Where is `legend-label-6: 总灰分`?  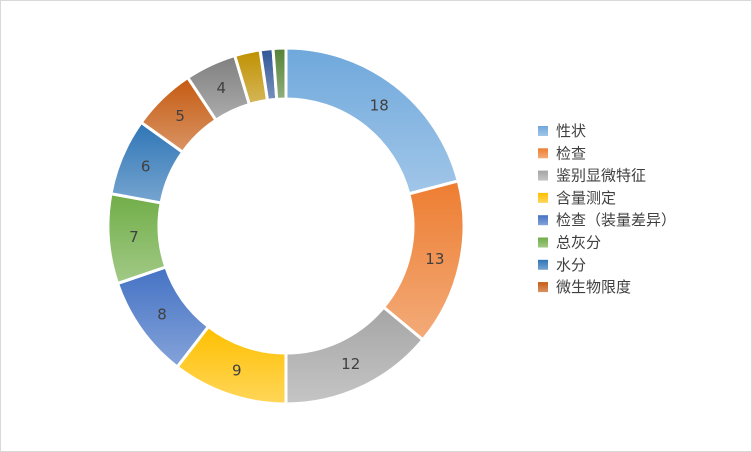
legend-label-6: 总灰分 is located at coordinates (578, 243).